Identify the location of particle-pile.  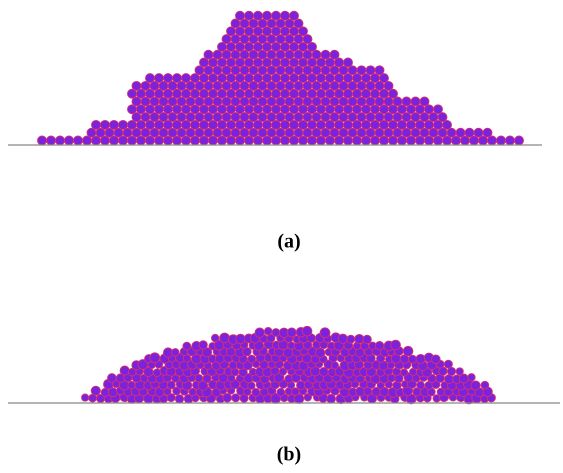
(288, 365).